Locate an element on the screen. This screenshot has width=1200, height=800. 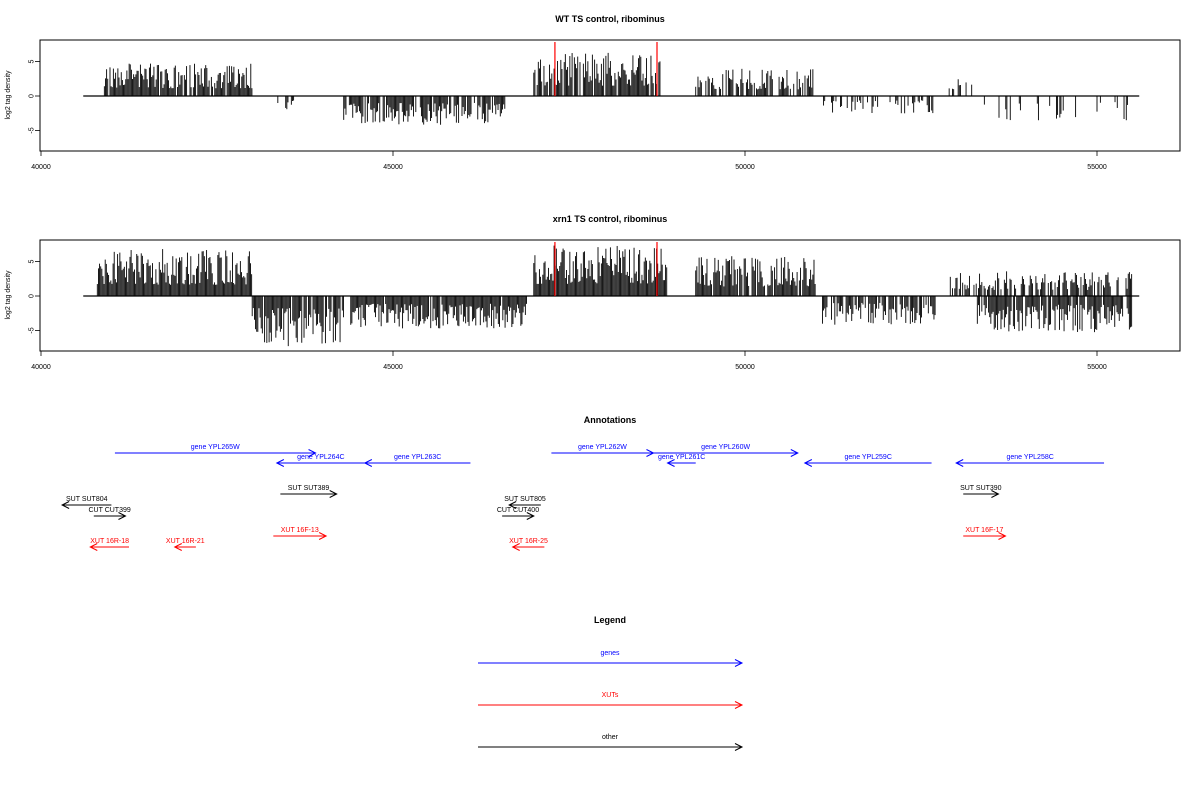
annotation-feature: CUT CUT400 is located at coordinates (518, 513).